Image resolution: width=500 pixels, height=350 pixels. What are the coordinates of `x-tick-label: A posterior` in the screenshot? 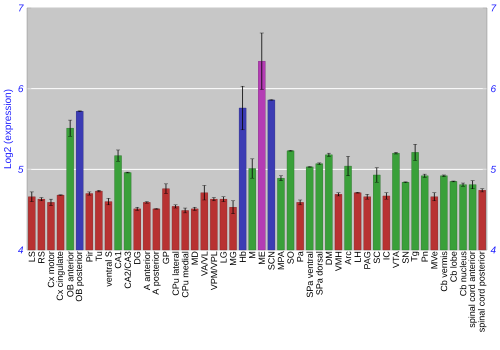 It's located at (156, 273).